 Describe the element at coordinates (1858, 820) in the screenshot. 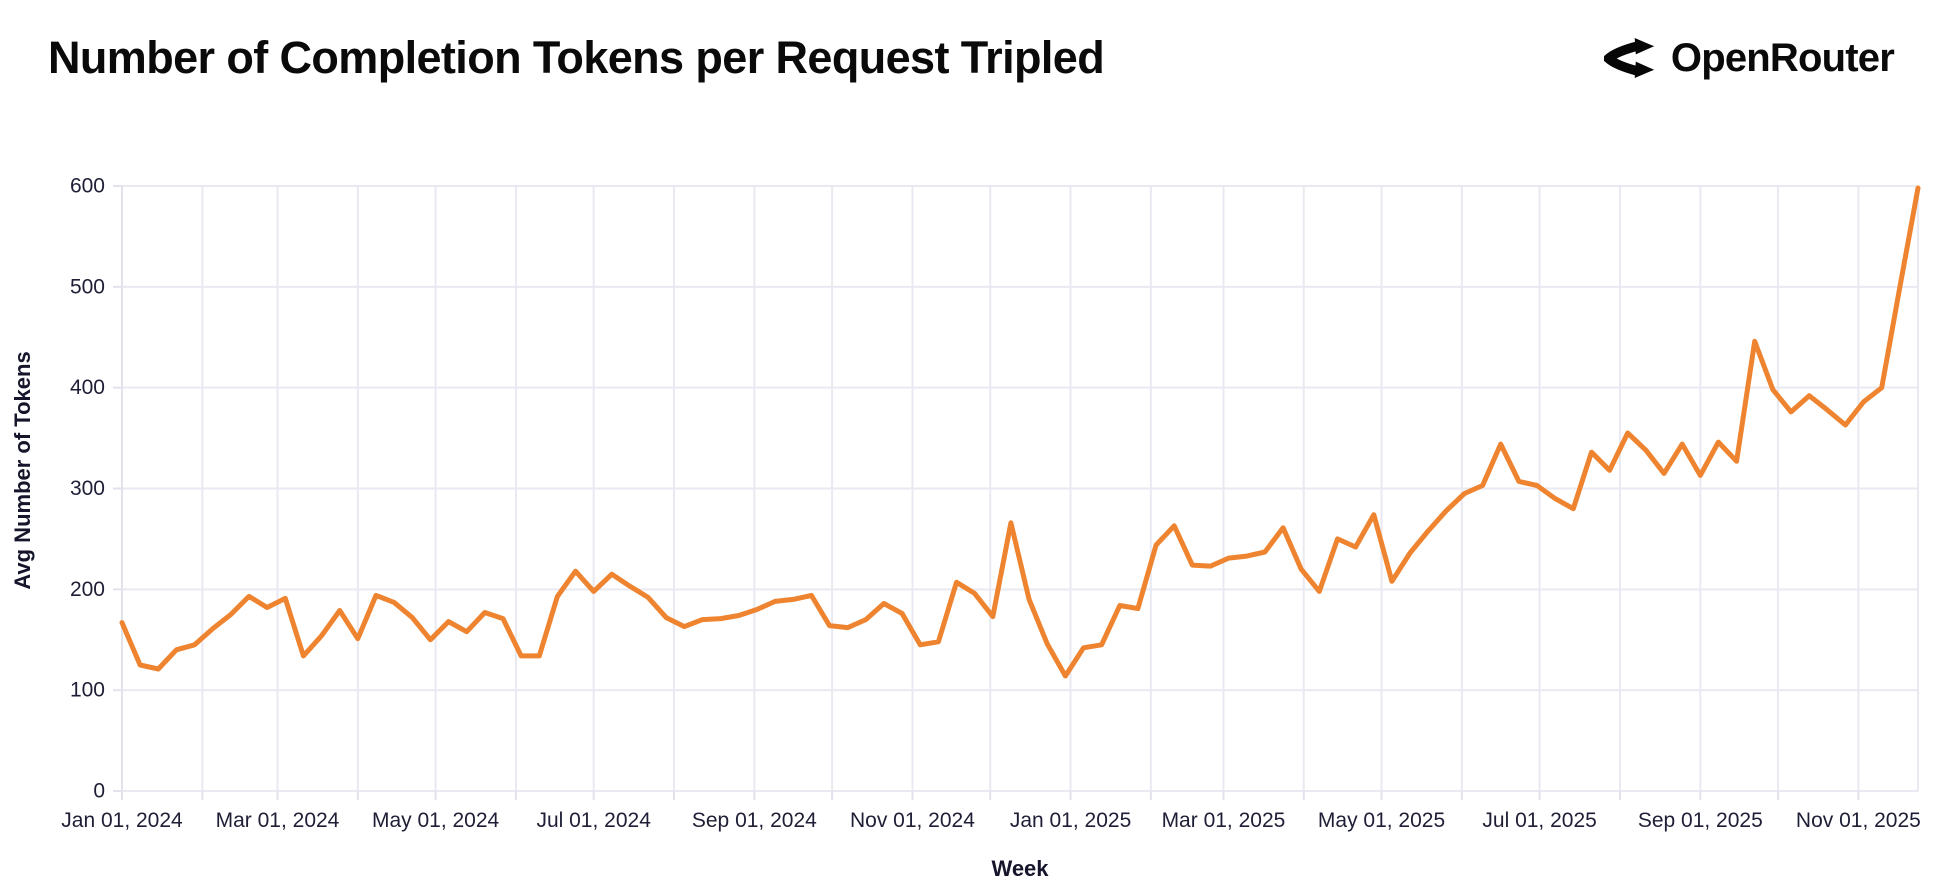

I see `x-tick-label: Nov 01, 2025` at that location.